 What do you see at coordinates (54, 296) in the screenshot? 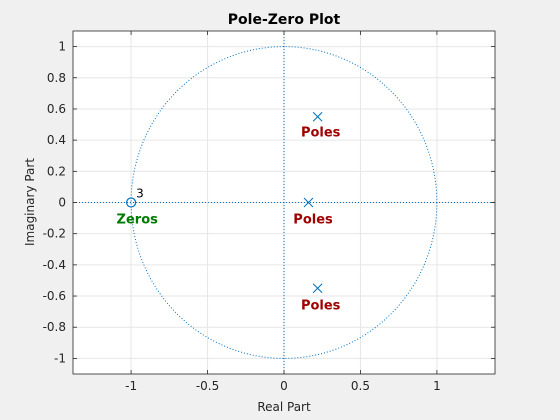
I see `y-tick-label-8: -0.6` at bounding box center [54, 296].